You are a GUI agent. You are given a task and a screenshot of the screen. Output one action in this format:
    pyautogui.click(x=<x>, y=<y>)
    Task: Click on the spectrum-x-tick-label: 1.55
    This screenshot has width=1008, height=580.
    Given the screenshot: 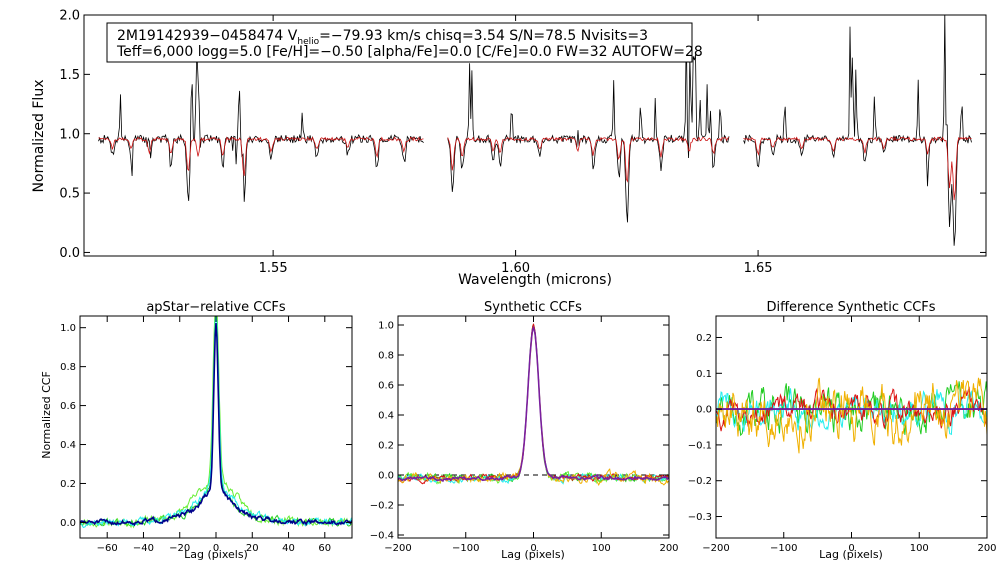 What is the action you would take?
    pyautogui.click(x=273, y=268)
    